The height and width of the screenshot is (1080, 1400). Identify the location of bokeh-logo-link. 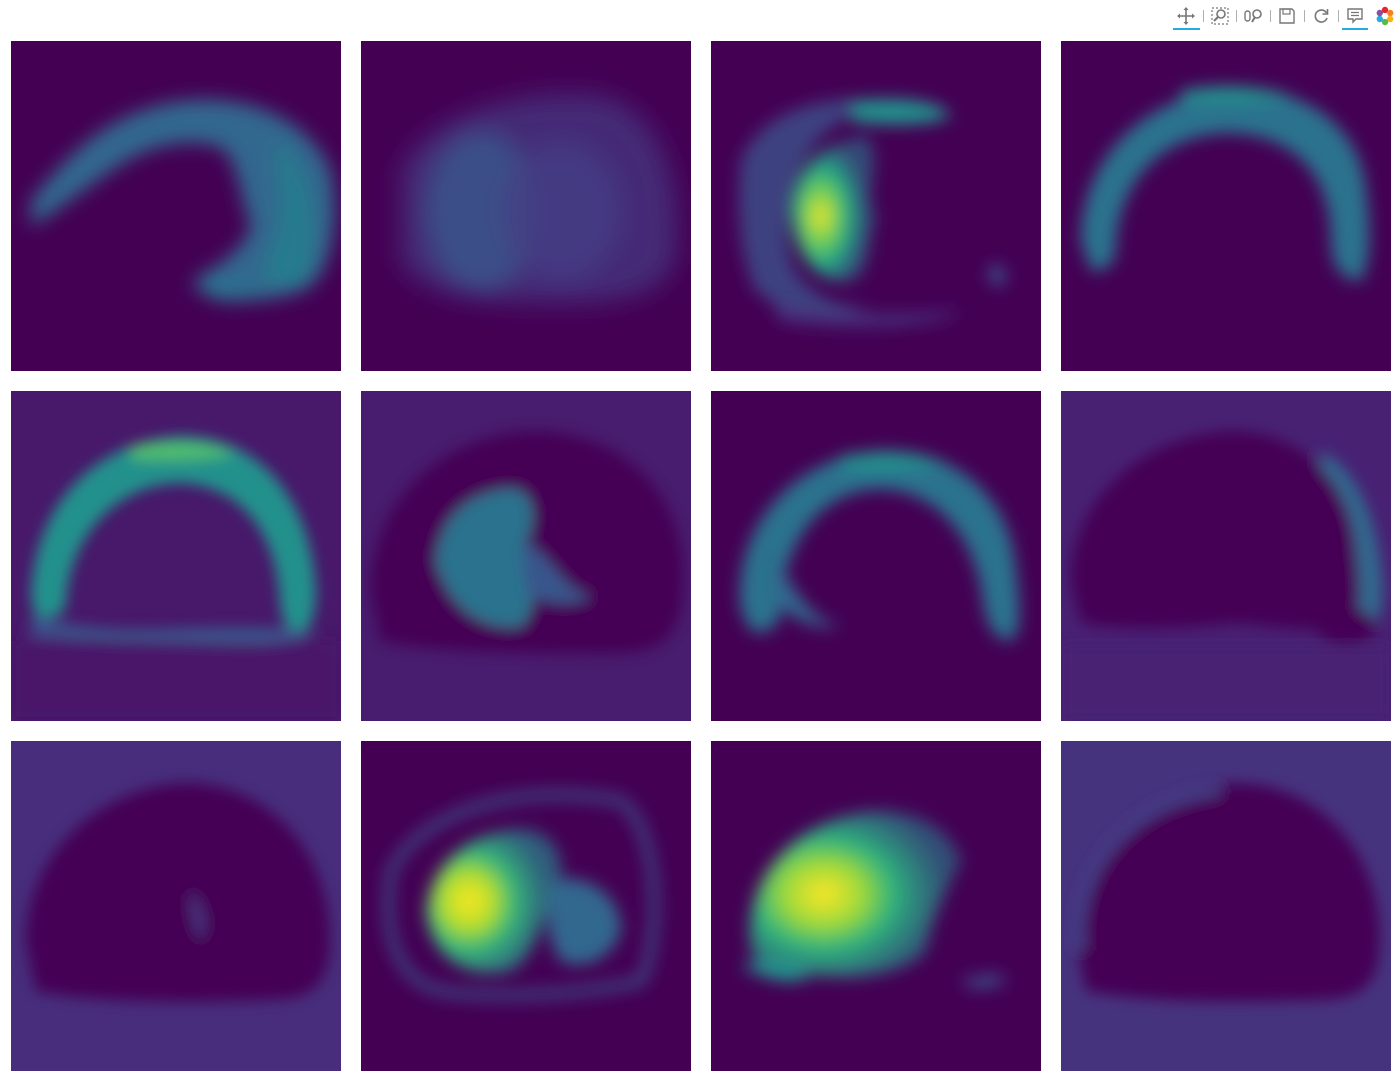
(1384, 16).